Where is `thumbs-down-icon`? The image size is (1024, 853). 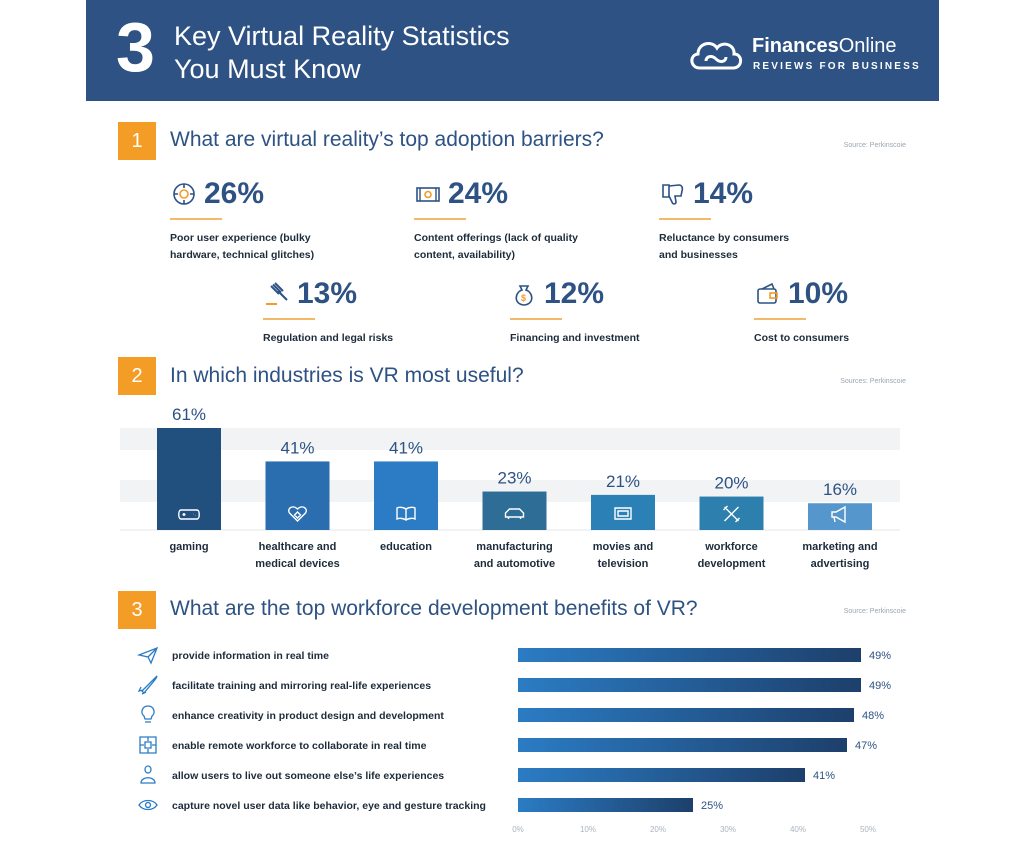 thumbs-down-icon is located at coordinates (673, 194).